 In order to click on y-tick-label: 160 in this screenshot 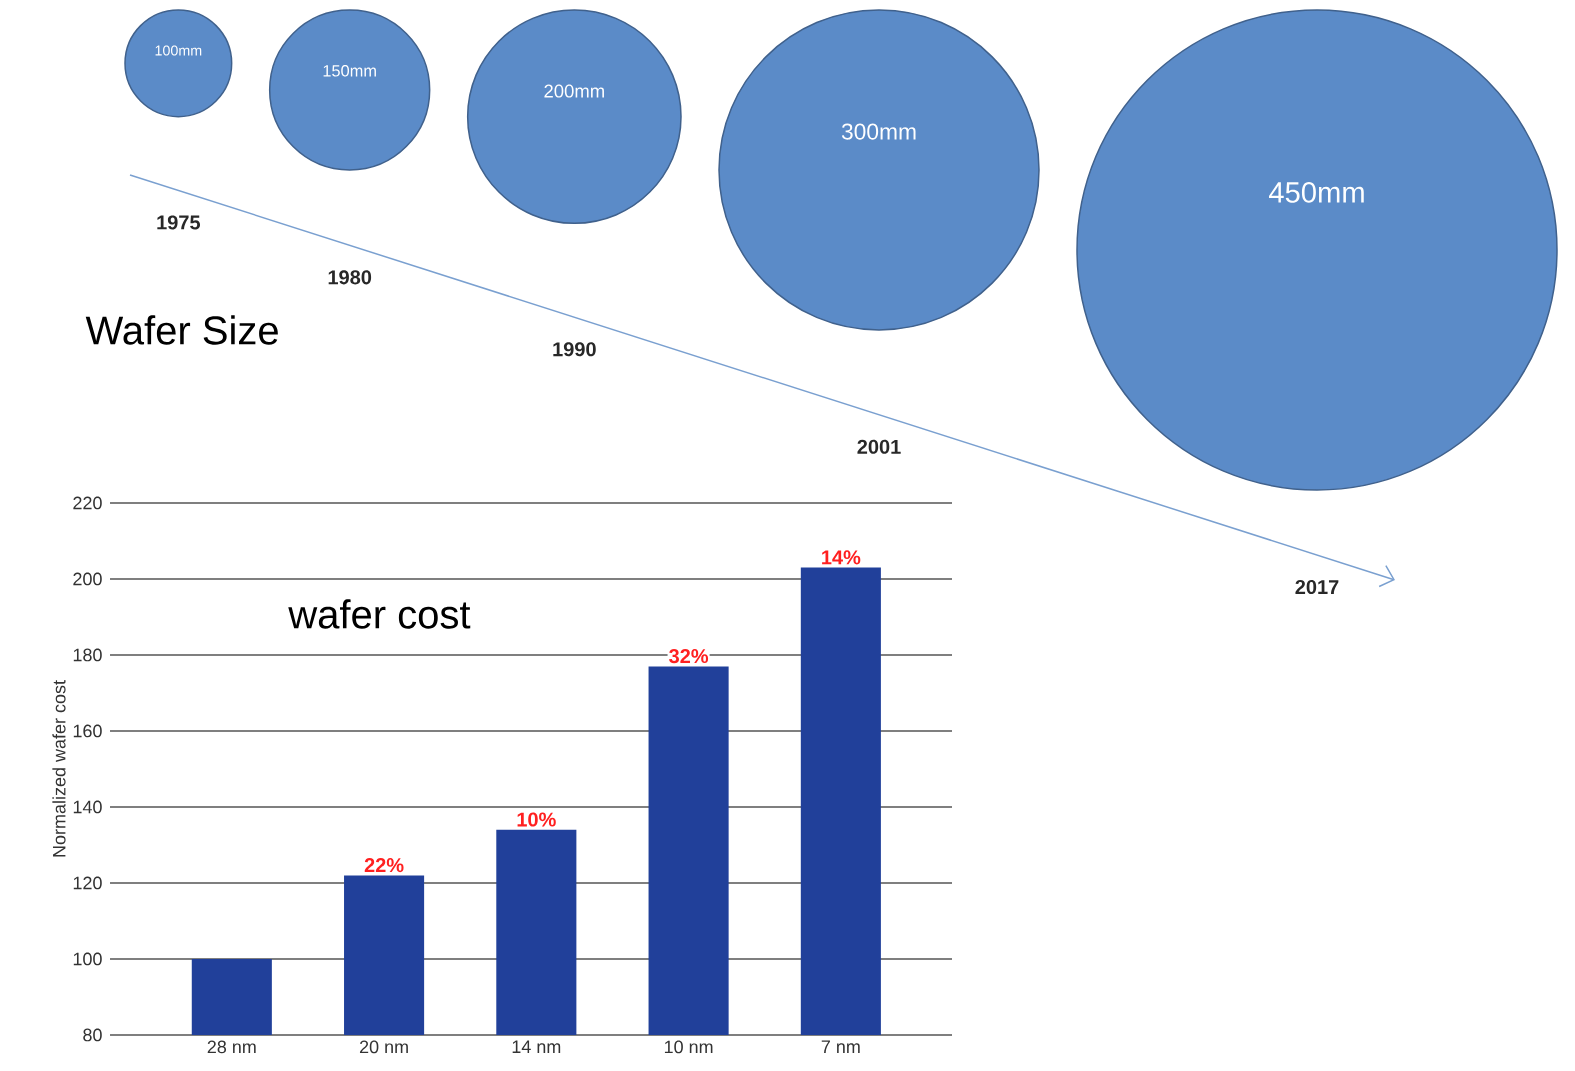, I will do `click(87, 731)`.